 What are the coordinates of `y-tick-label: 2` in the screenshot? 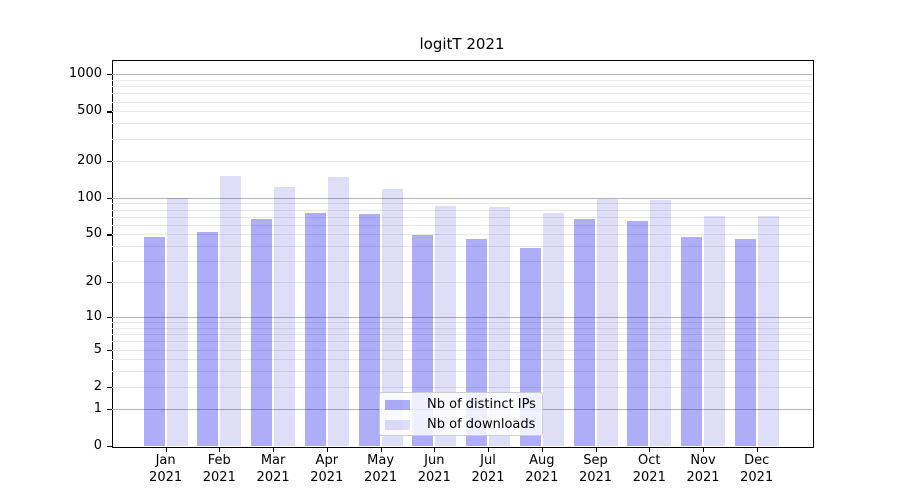 It's located at (97, 386).